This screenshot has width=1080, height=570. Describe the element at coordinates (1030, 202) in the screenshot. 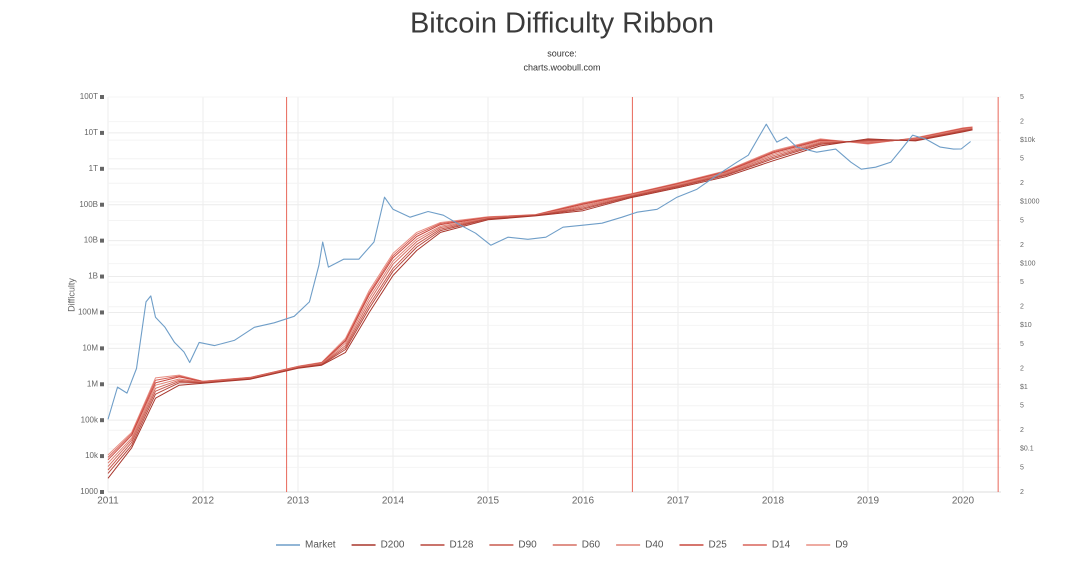

I see `y2-tick-label: $1000` at that location.